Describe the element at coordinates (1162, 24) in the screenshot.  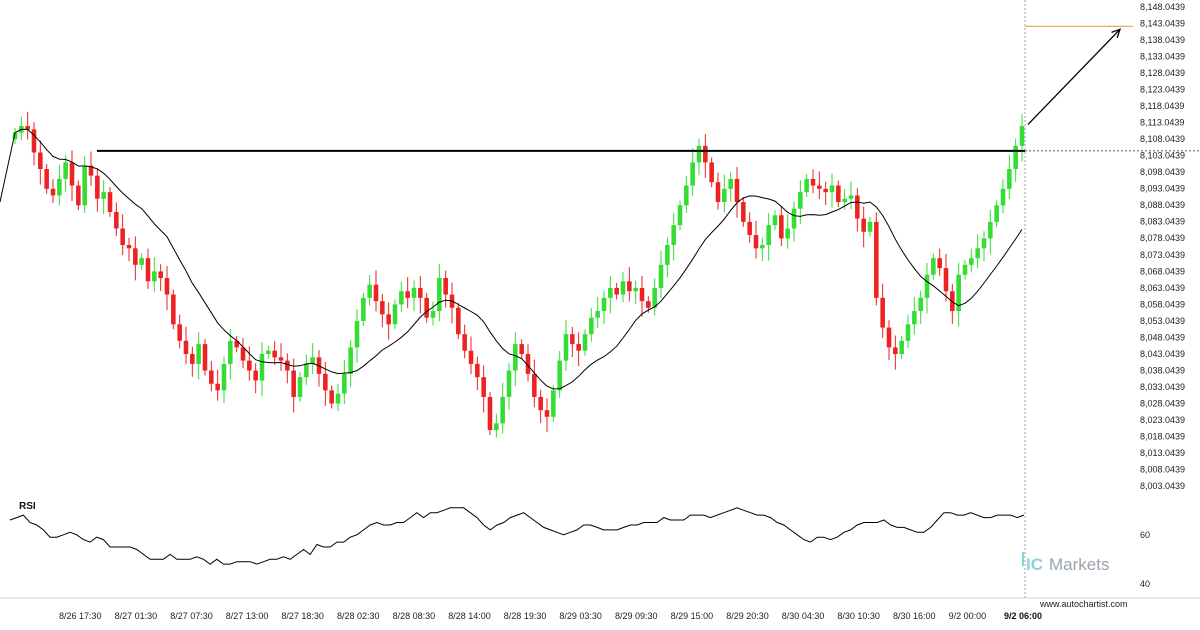
I see `y-tick-label: 8,143.0439` at that location.